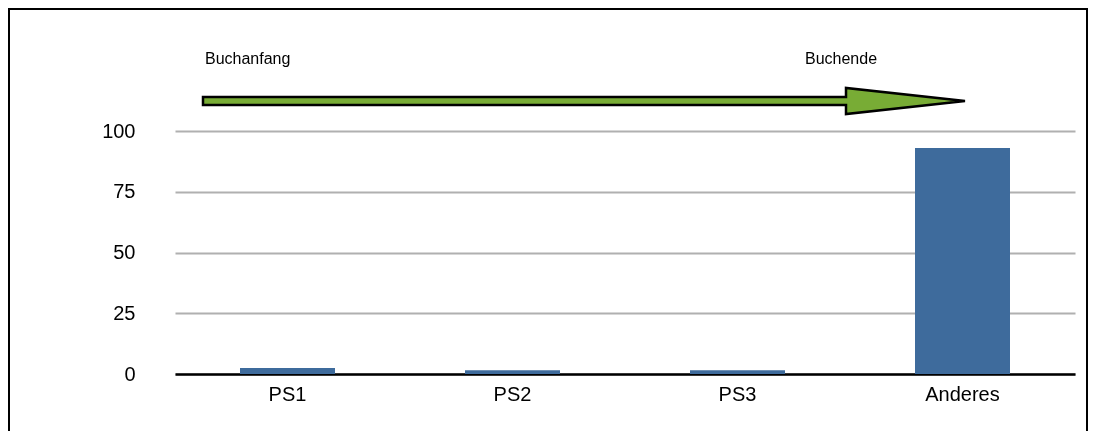 The width and height of the screenshot is (1098, 431). What do you see at coordinates (119, 130) in the screenshot?
I see `y-tick-label: 100` at bounding box center [119, 130].